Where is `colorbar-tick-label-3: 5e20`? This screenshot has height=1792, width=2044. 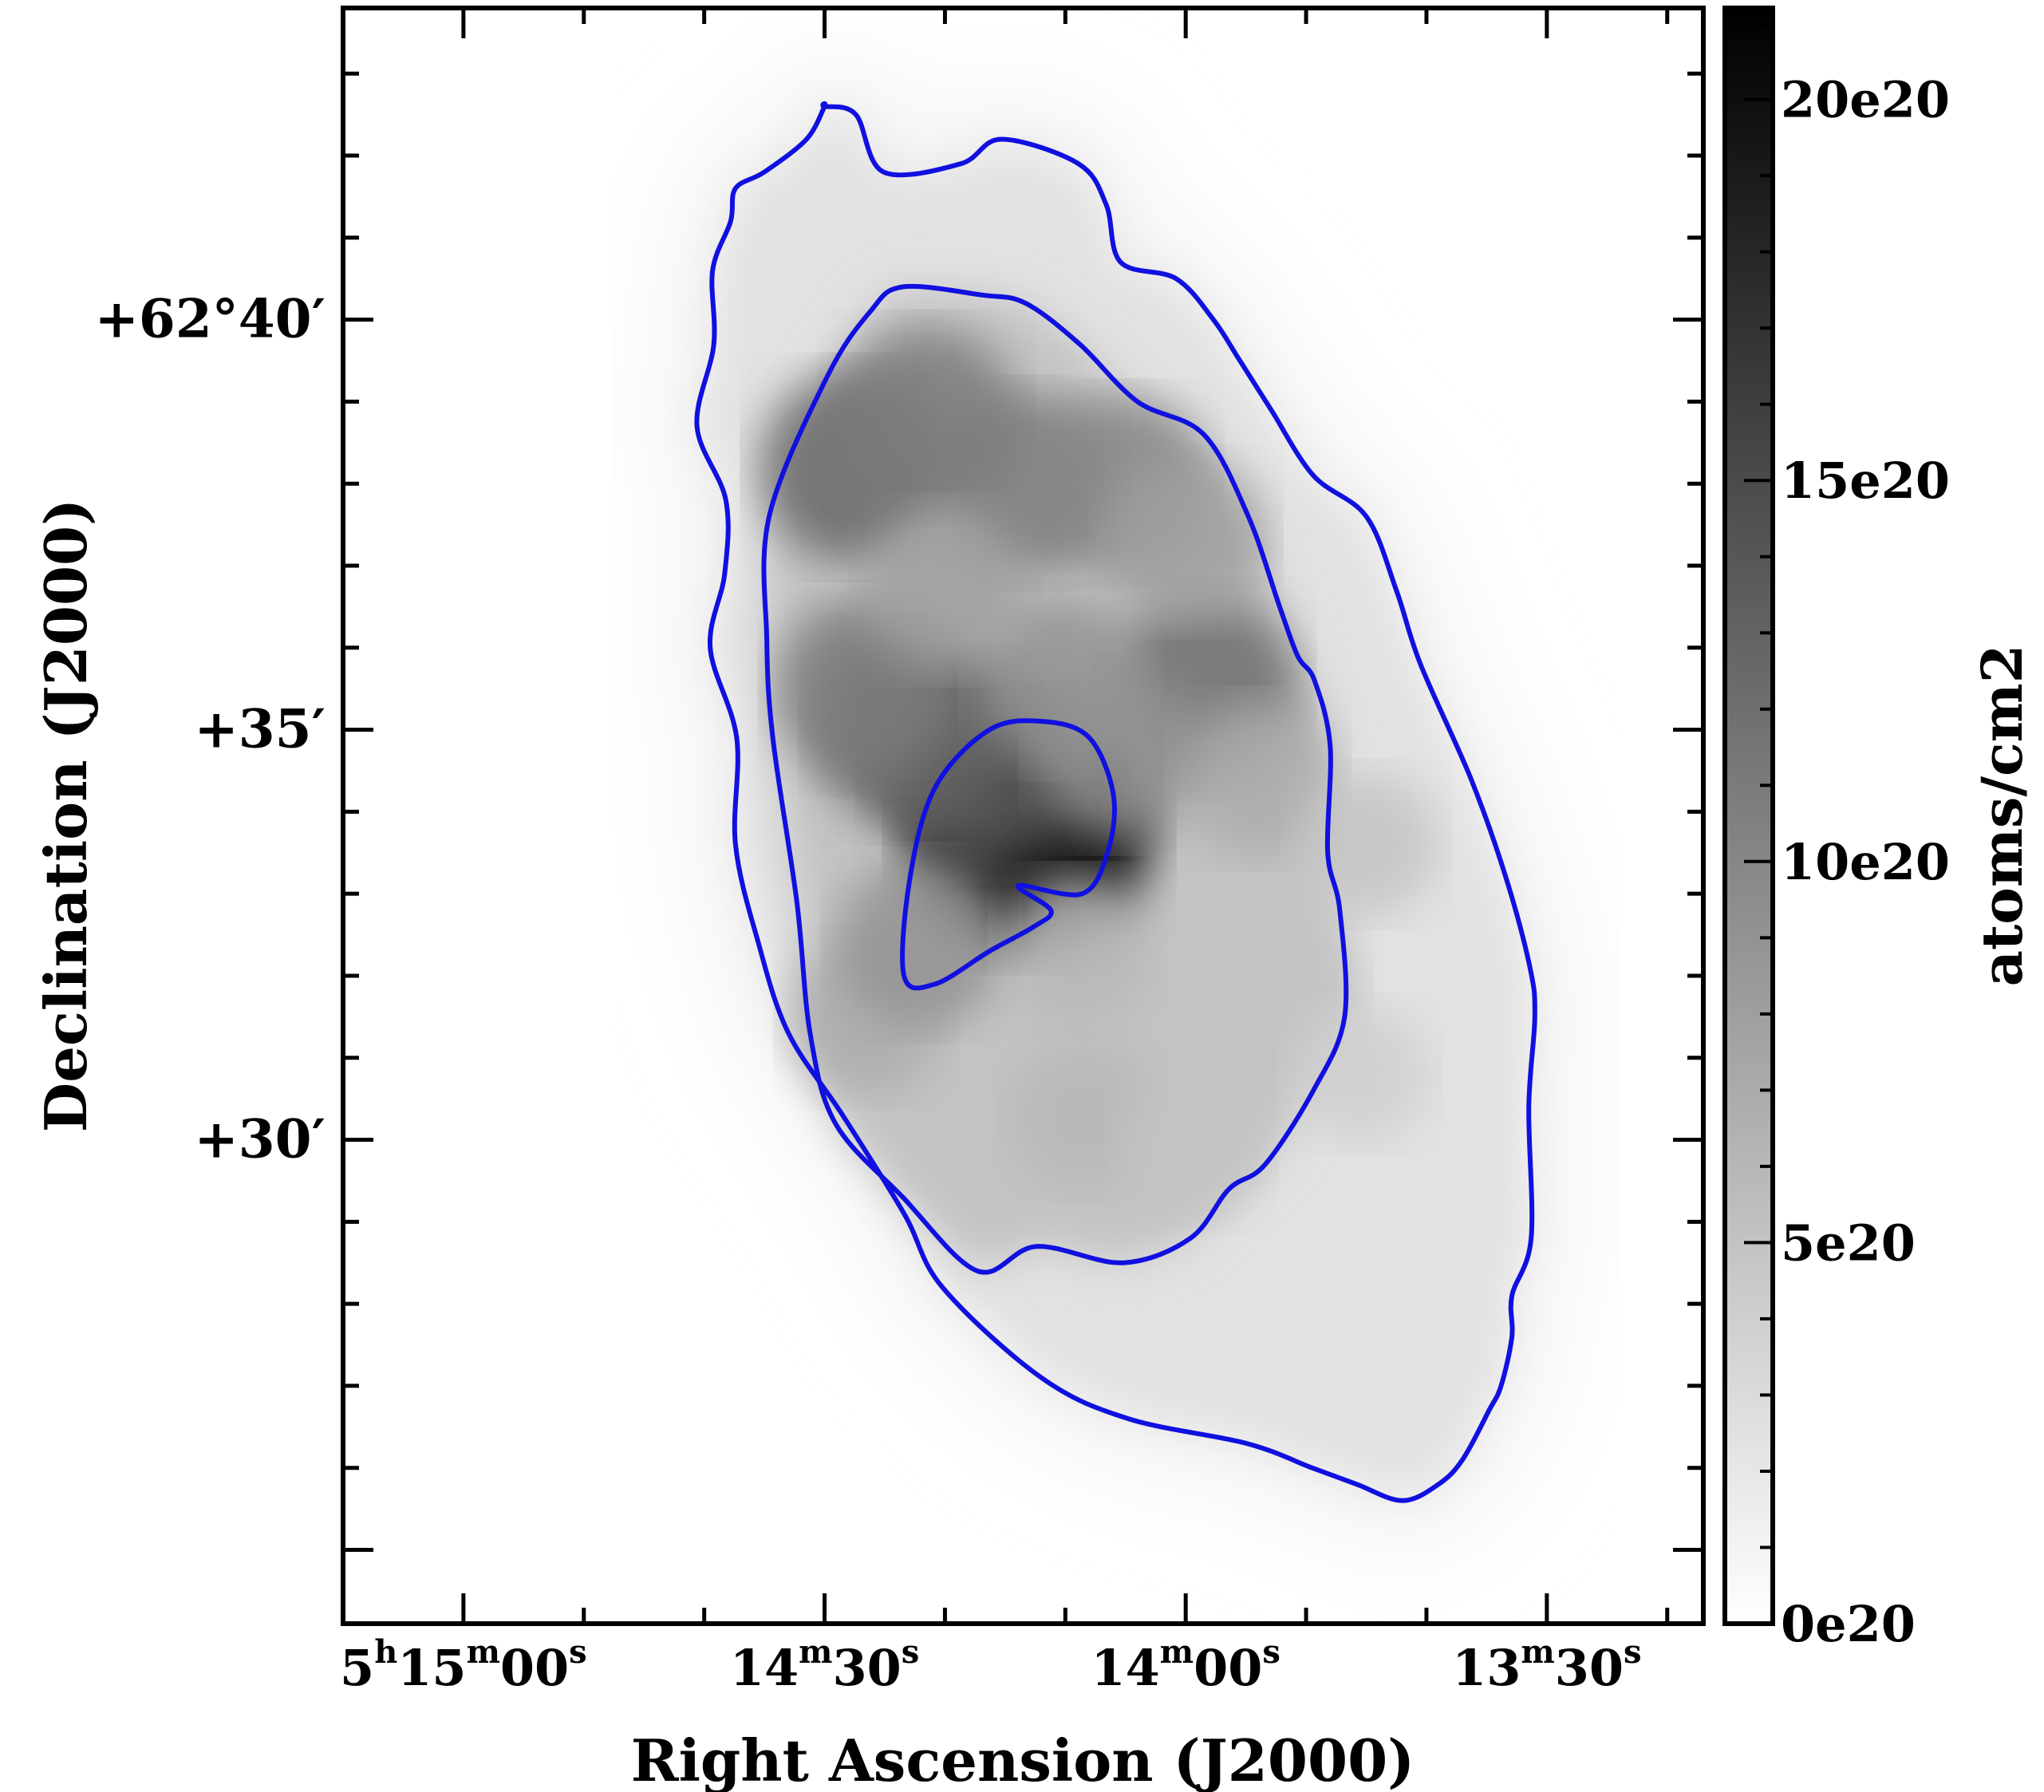 colorbar-tick-label-3: 5e20 is located at coordinates (1848, 1243).